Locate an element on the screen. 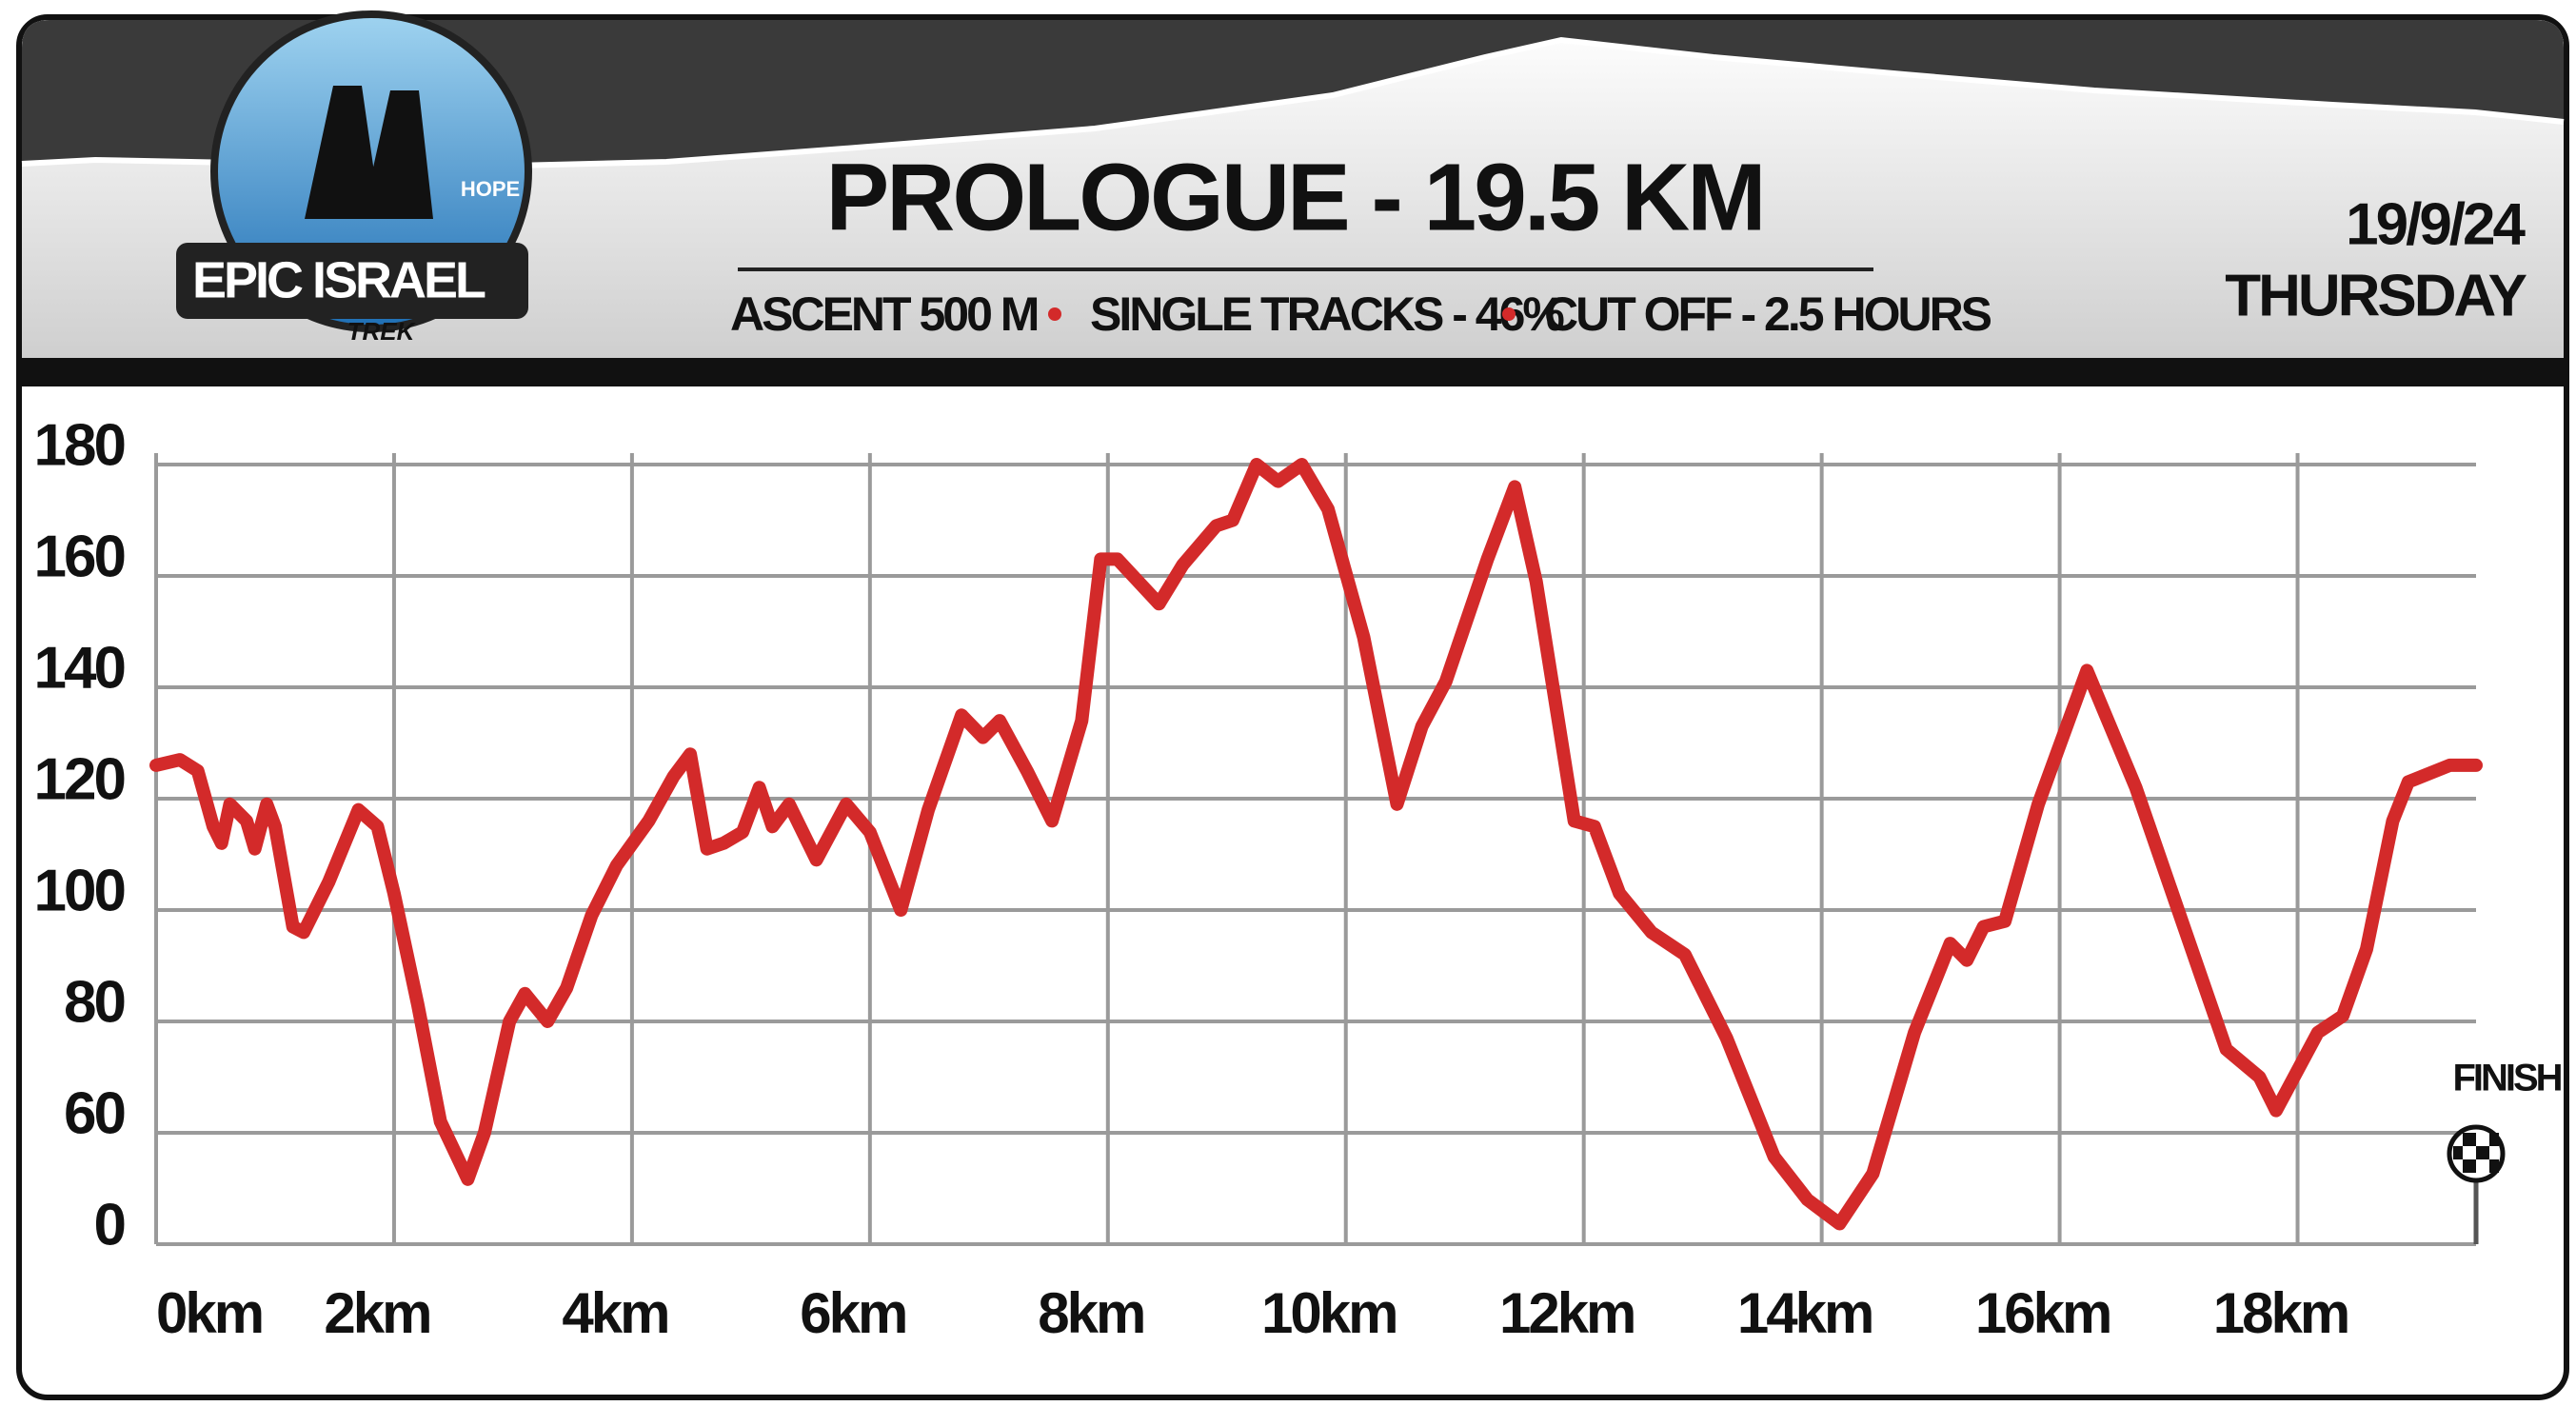 The height and width of the screenshot is (1406, 2576). header-title: PROLOGUE - 19.5 KM is located at coordinates (1294, 197).